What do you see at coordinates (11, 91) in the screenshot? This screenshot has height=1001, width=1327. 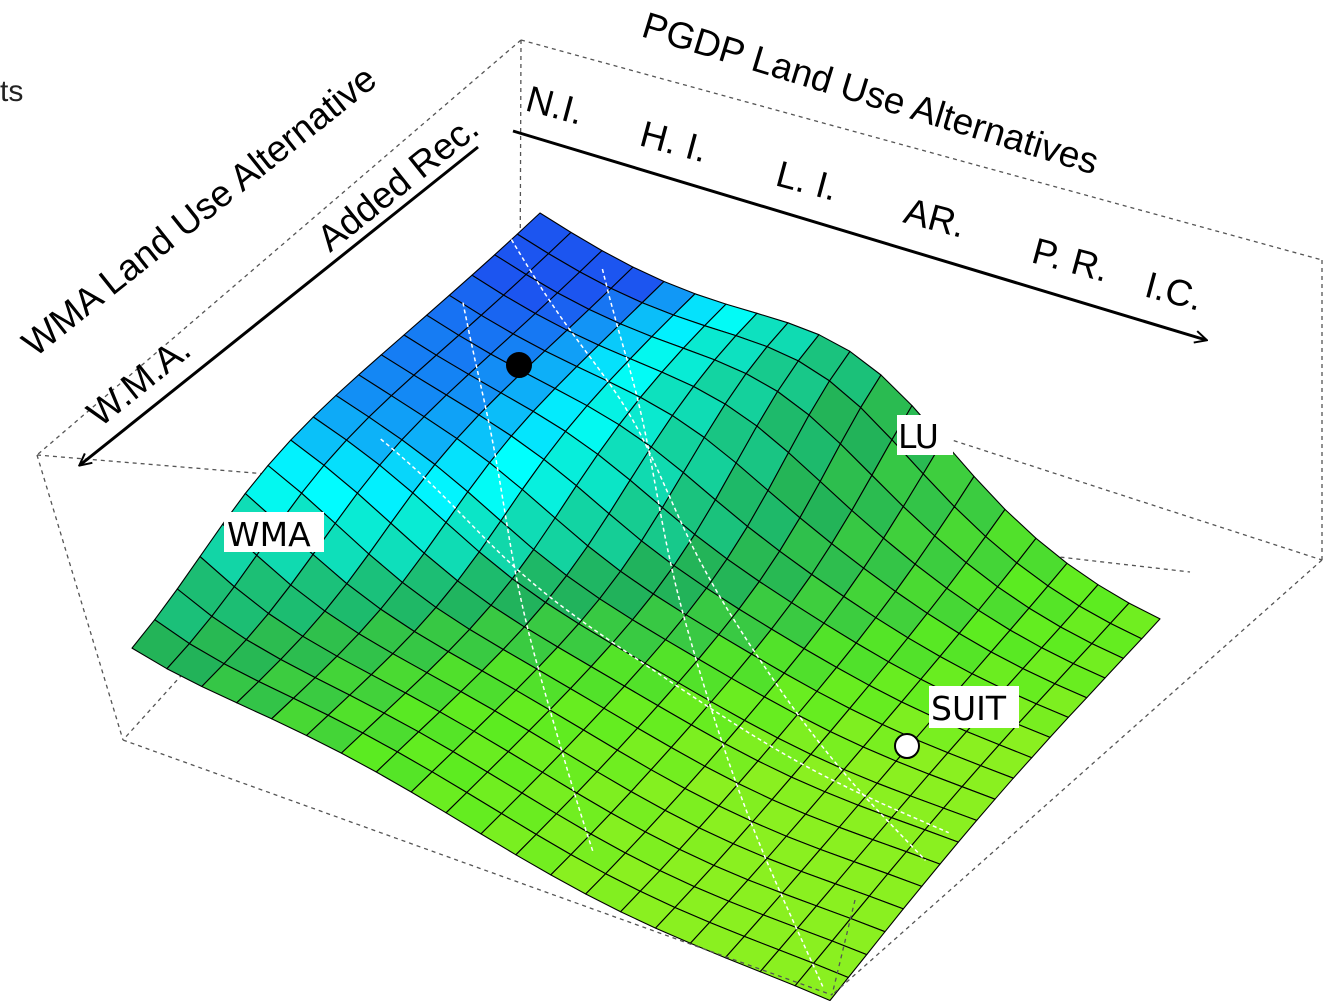 I see `clipped-label: ts` at bounding box center [11, 91].